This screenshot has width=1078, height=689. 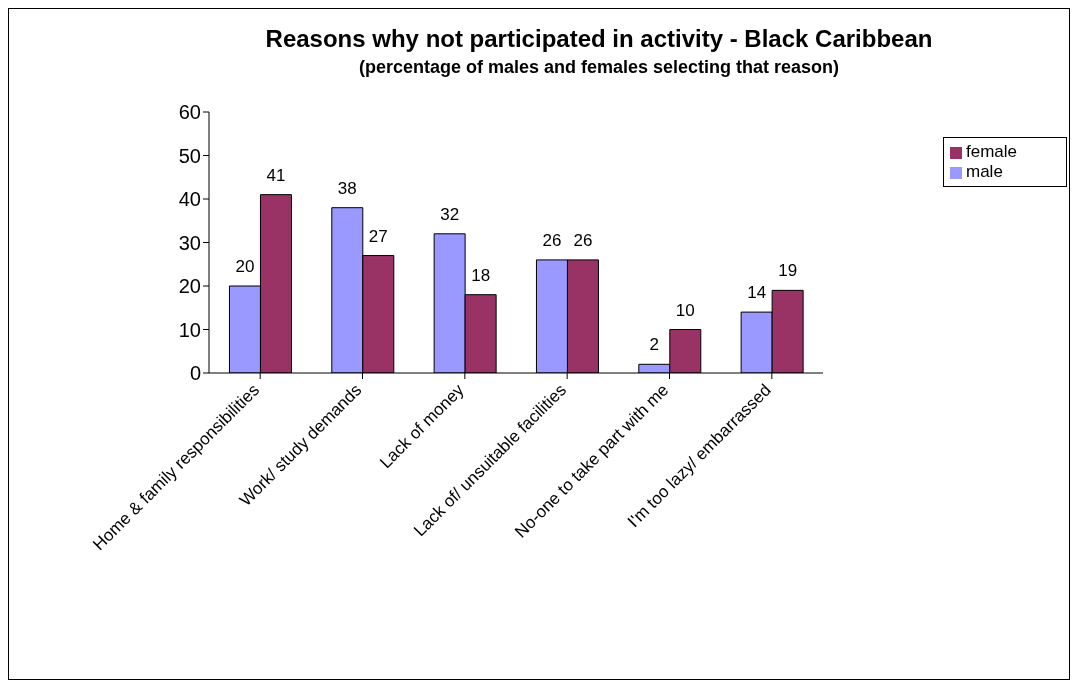 What do you see at coordinates (757, 293) in the screenshot?
I see `data-label: 14` at bounding box center [757, 293].